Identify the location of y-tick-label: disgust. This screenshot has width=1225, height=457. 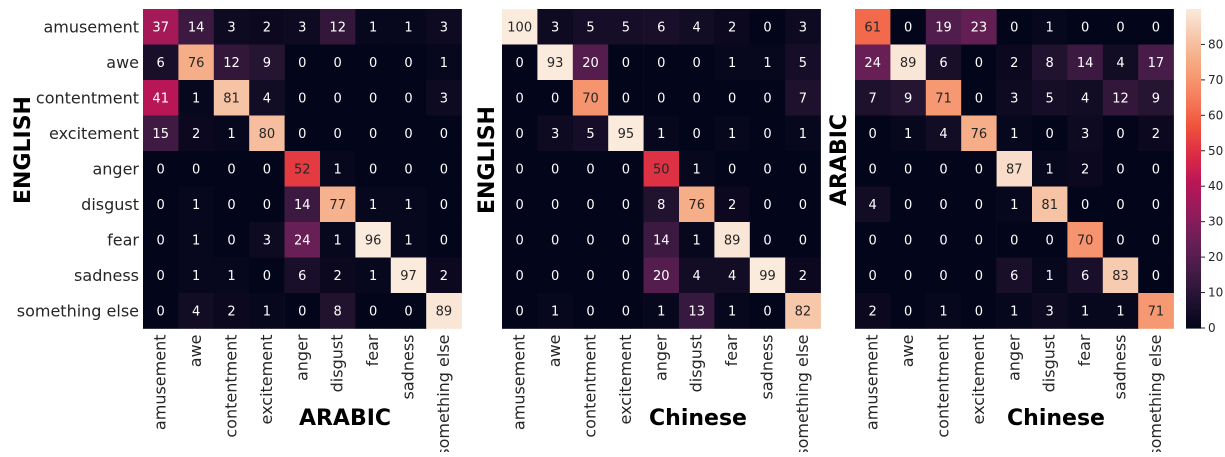
(110, 204).